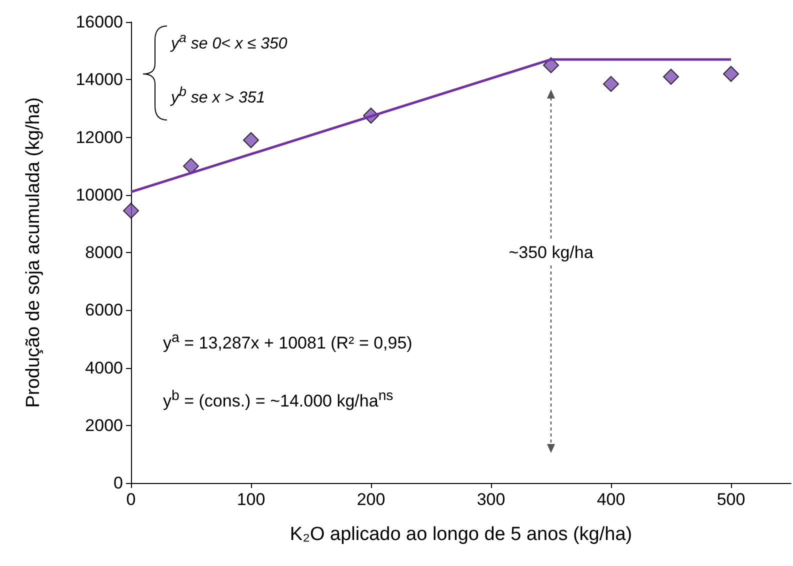 The height and width of the screenshot is (566, 793). Describe the element at coordinates (287, 342) in the screenshot. I see `annotation: y$^{a}$ = 13,287x + 10081 (R² = 0,95)` at that location.